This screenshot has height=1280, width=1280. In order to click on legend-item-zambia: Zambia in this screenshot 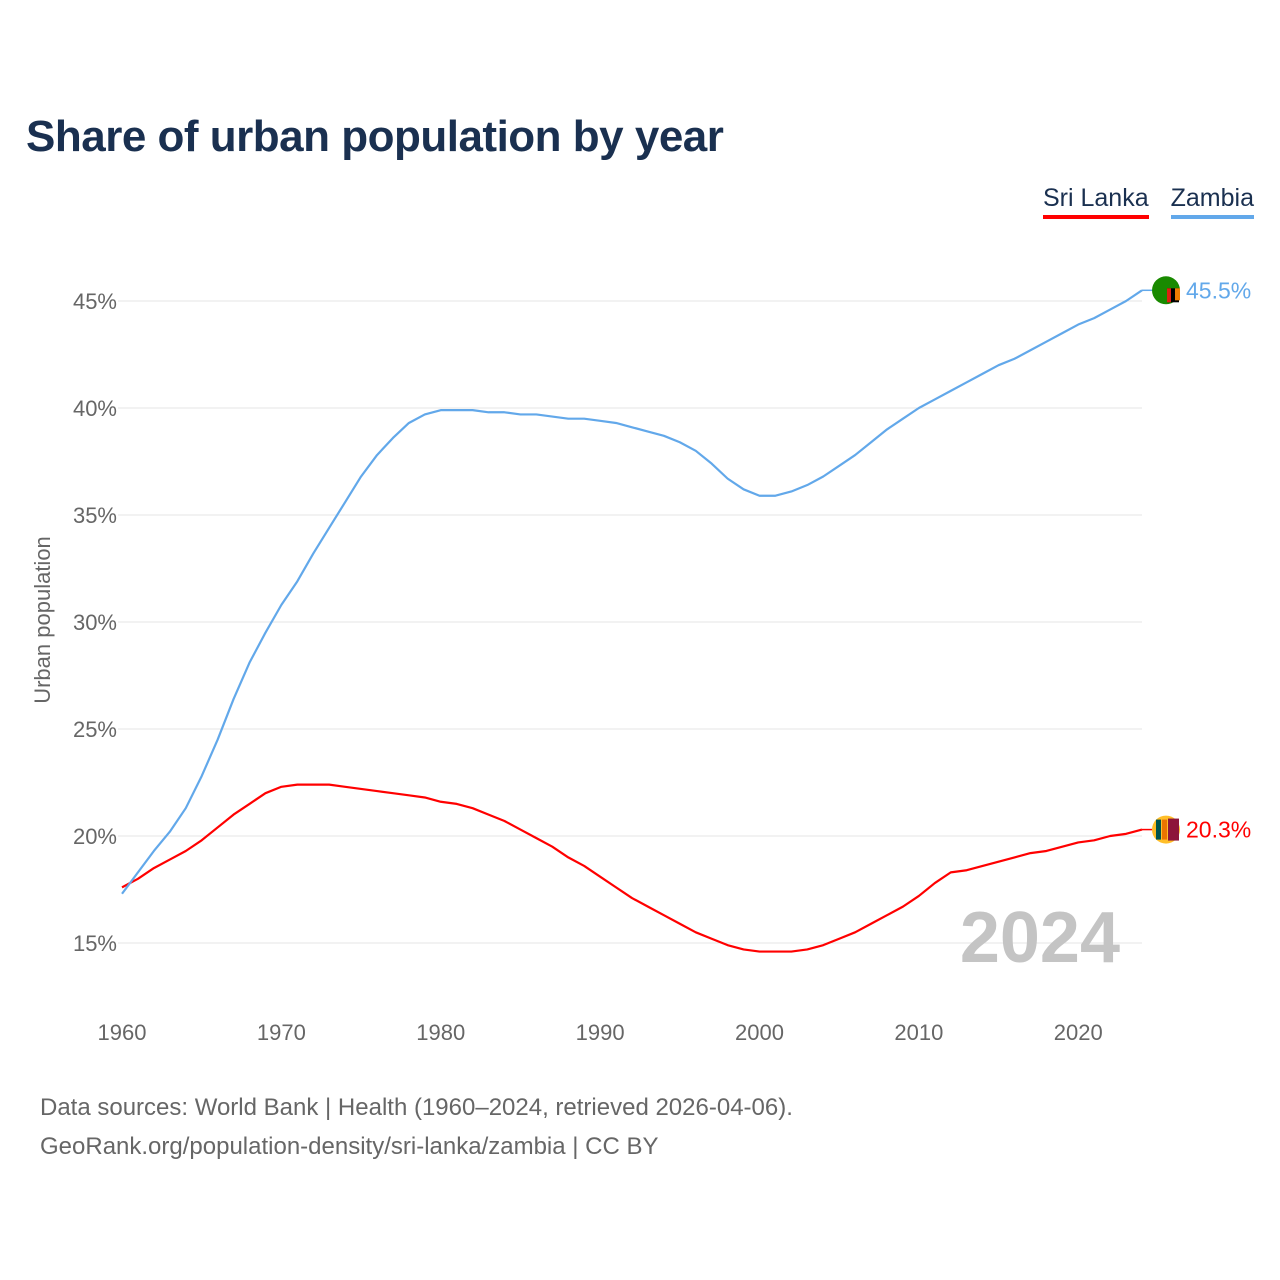, I will do `click(1212, 201)`.